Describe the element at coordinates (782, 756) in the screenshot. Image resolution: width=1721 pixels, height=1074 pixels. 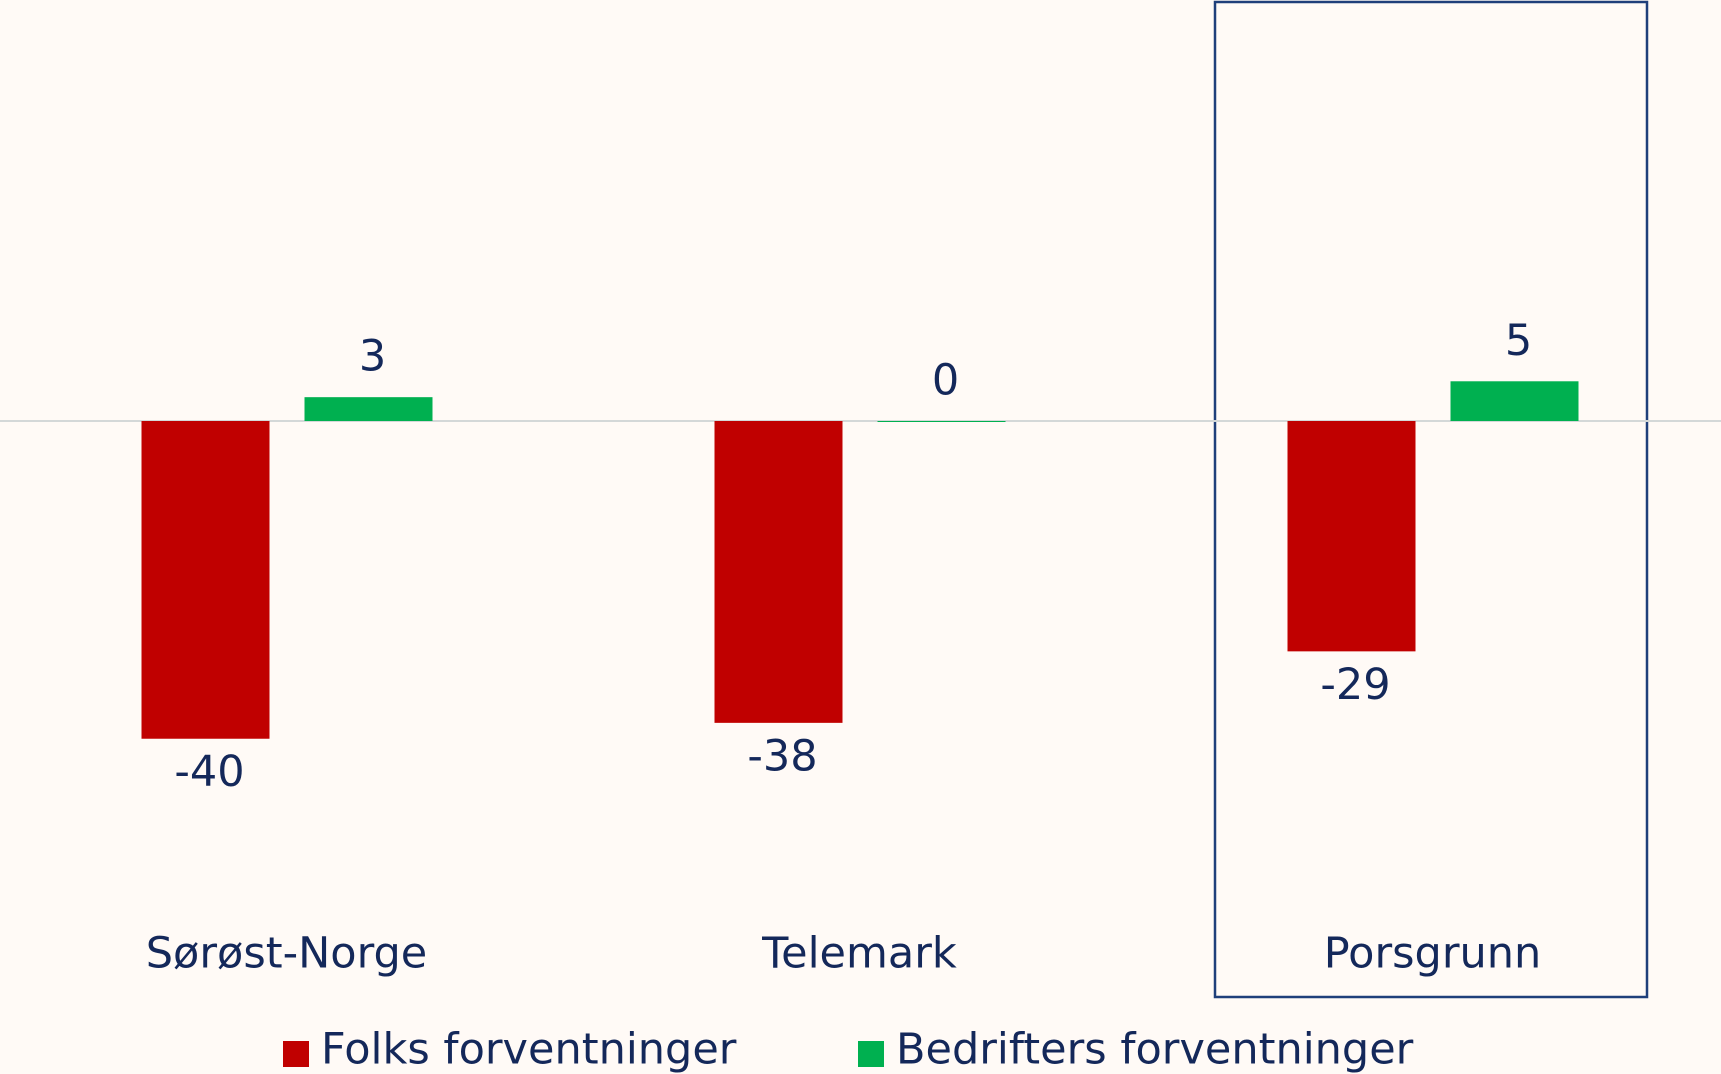
I see `value-label: -38` at that location.